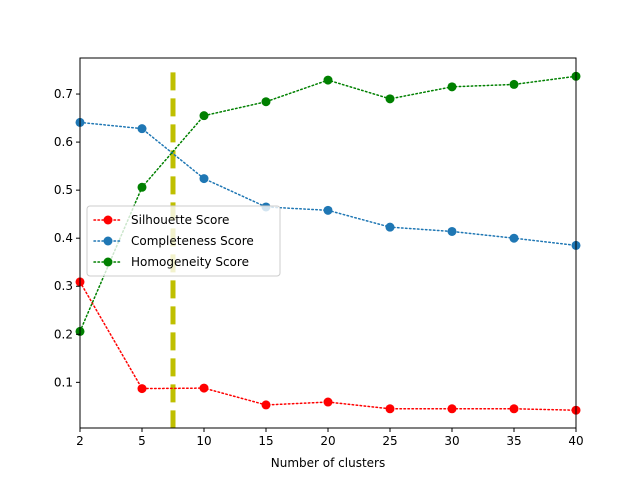 Image resolution: width=640 pixels, height=484 pixels. I want to click on legend-label: Completeness Score, so click(192, 241).